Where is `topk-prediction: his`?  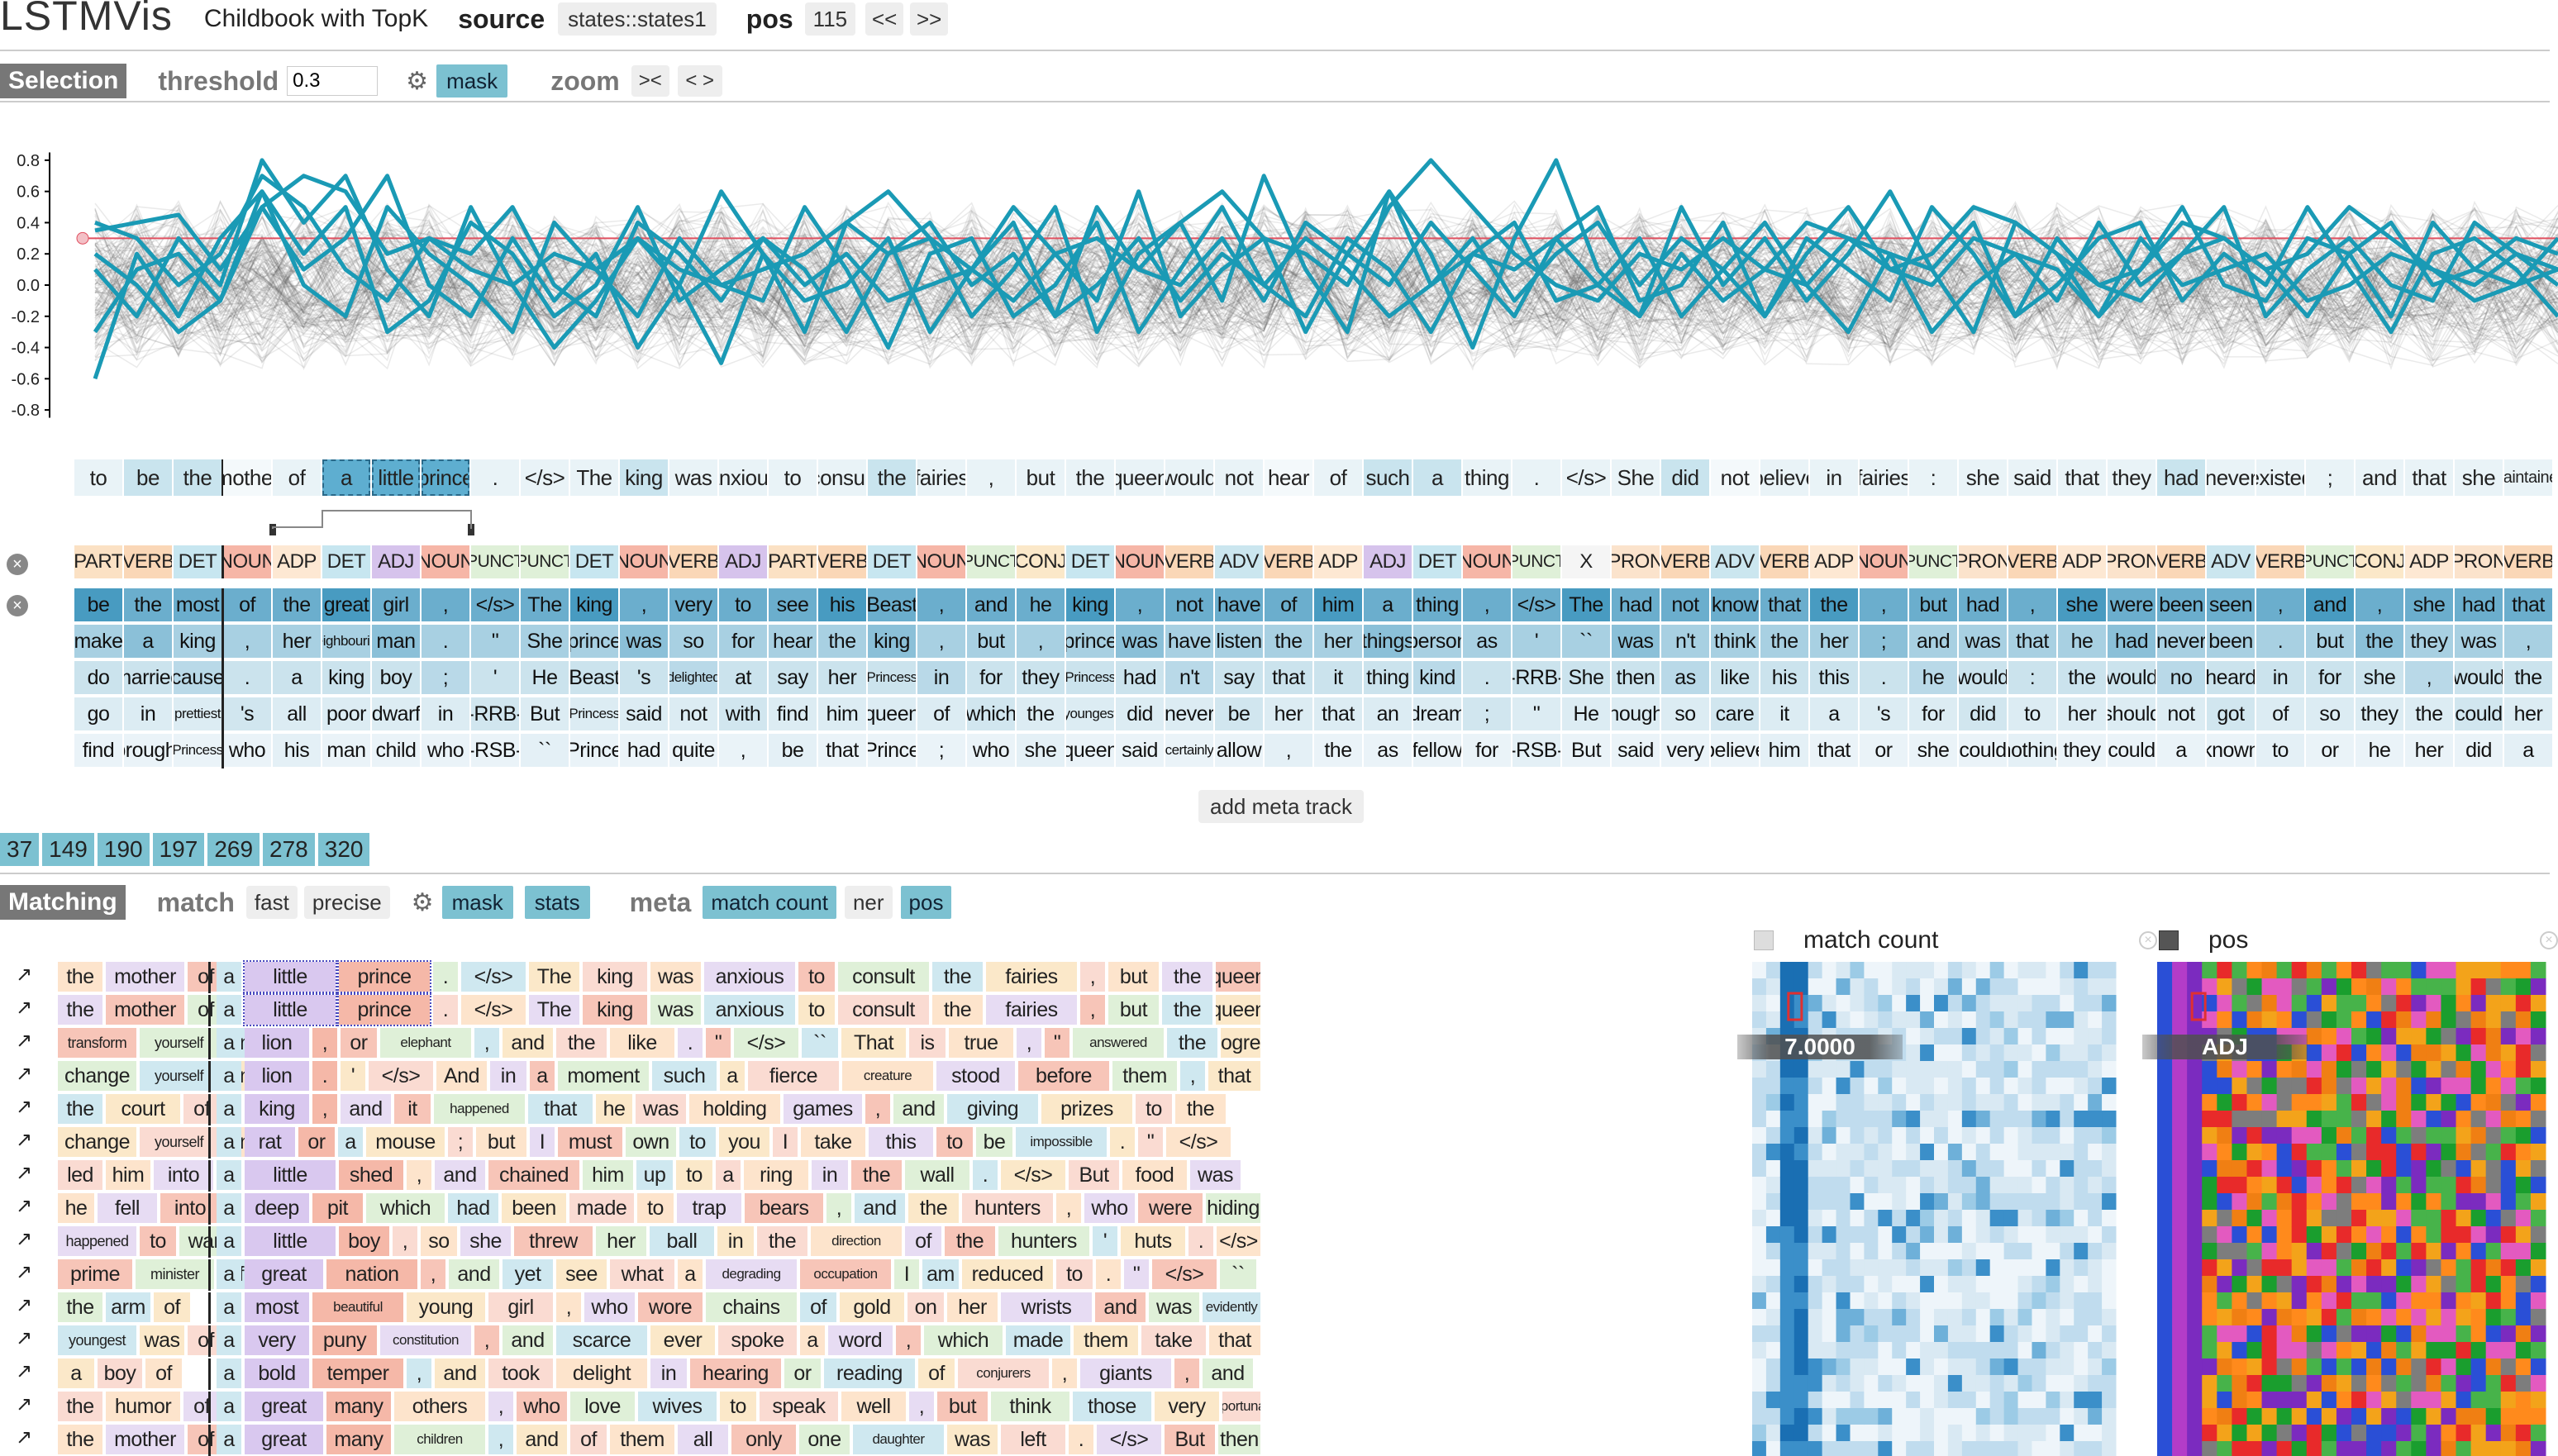
topk-prediction: his is located at coordinates (1784, 677).